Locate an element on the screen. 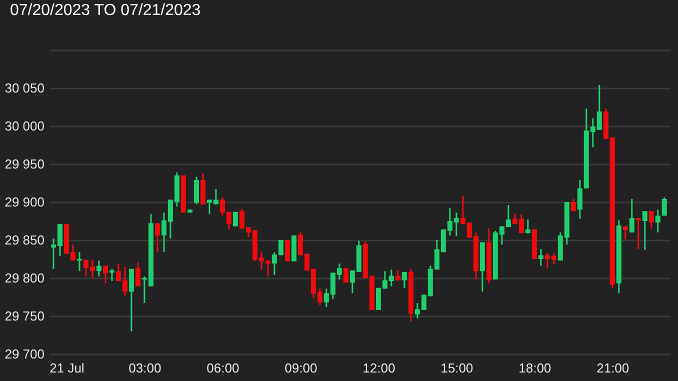 The height and width of the screenshot is (381, 678). y-tick-label: 30 000 is located at coordinates (24, 126).